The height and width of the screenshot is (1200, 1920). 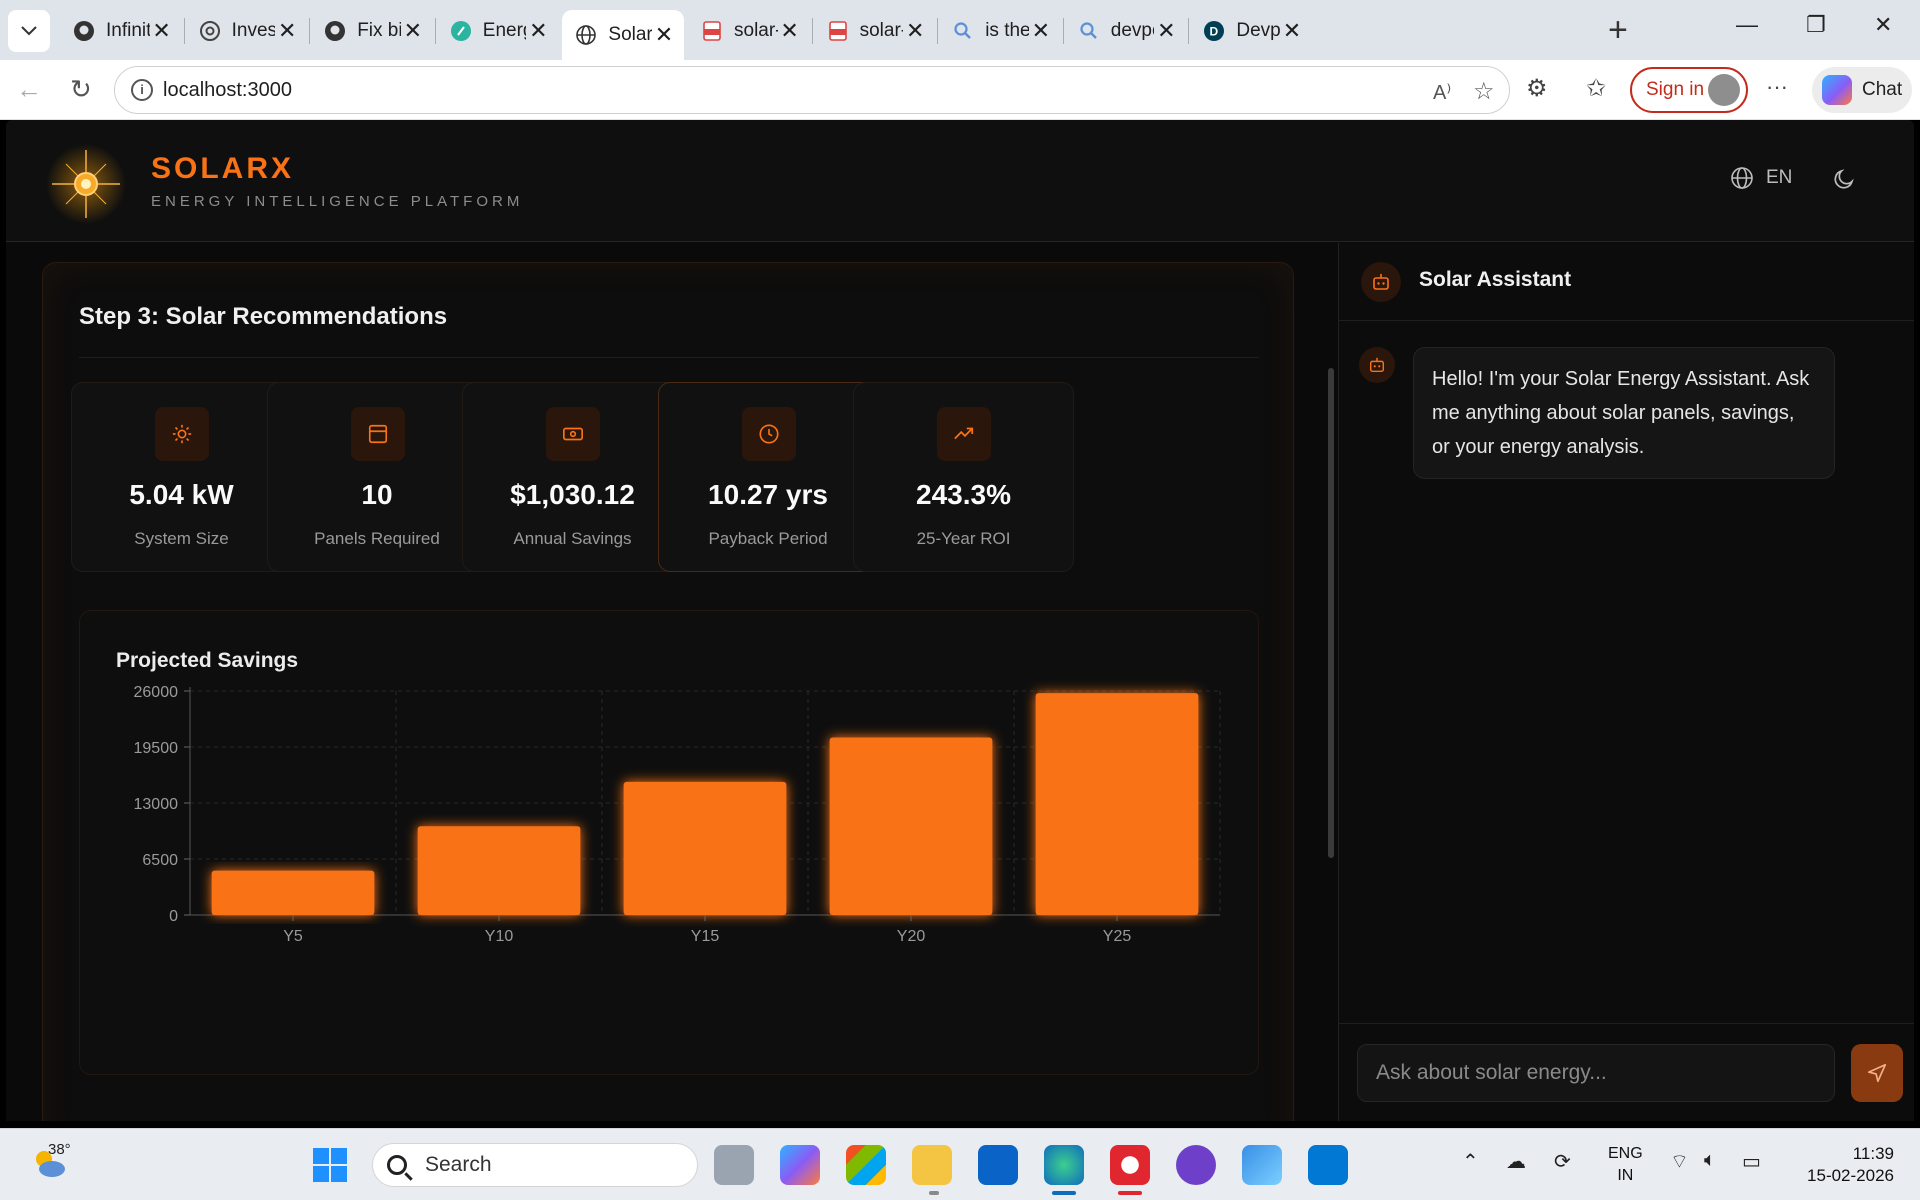 What do you see at coordinates (1328, 1165) in the screenshot?
I see `vscode-app-icon` at bounding box center [1328, 1165].